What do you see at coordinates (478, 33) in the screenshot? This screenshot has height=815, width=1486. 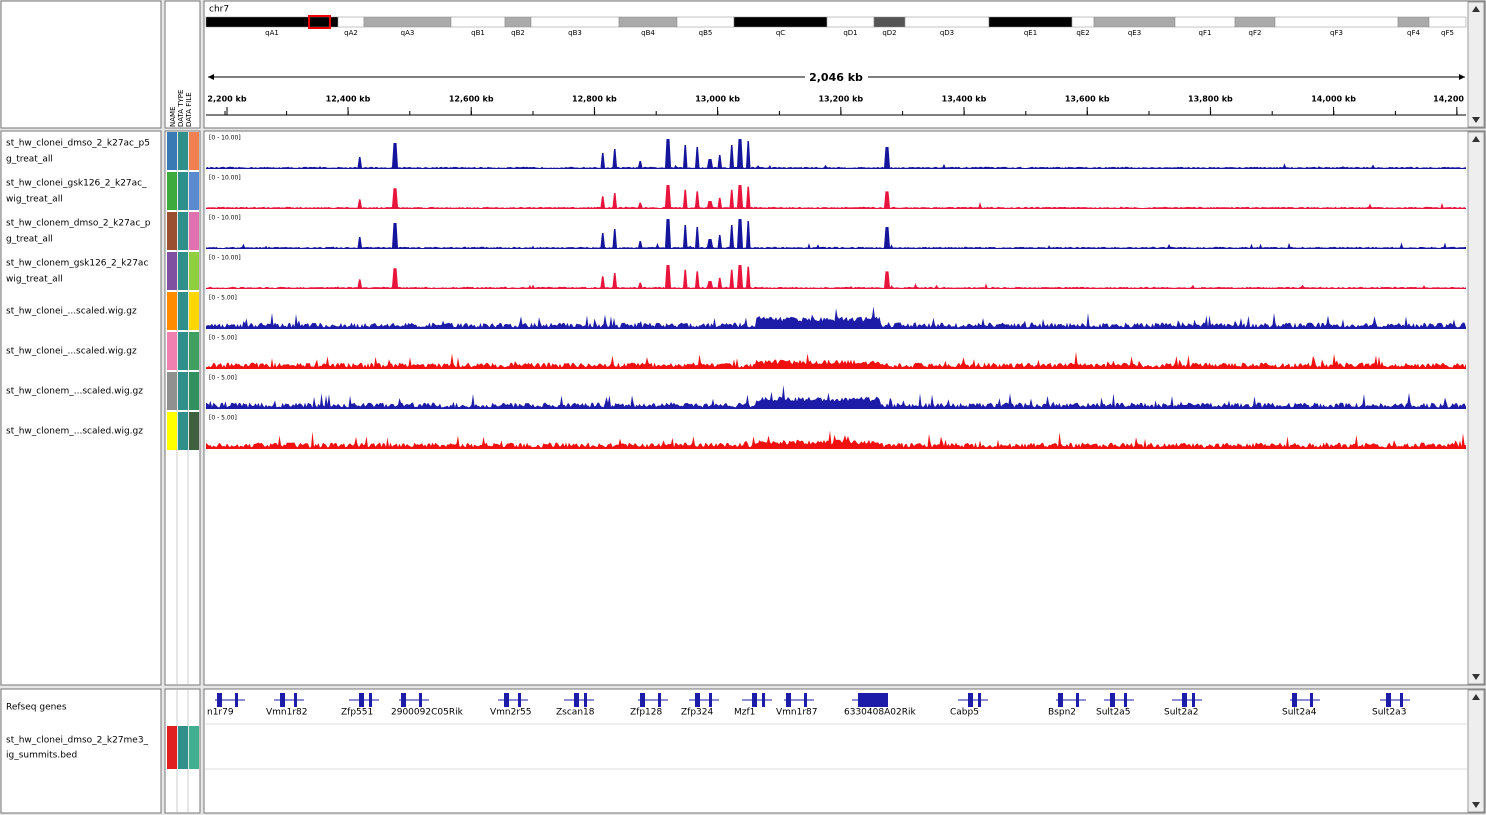 I see `cytoband-label: qB1` at bounding box center [478, 33].